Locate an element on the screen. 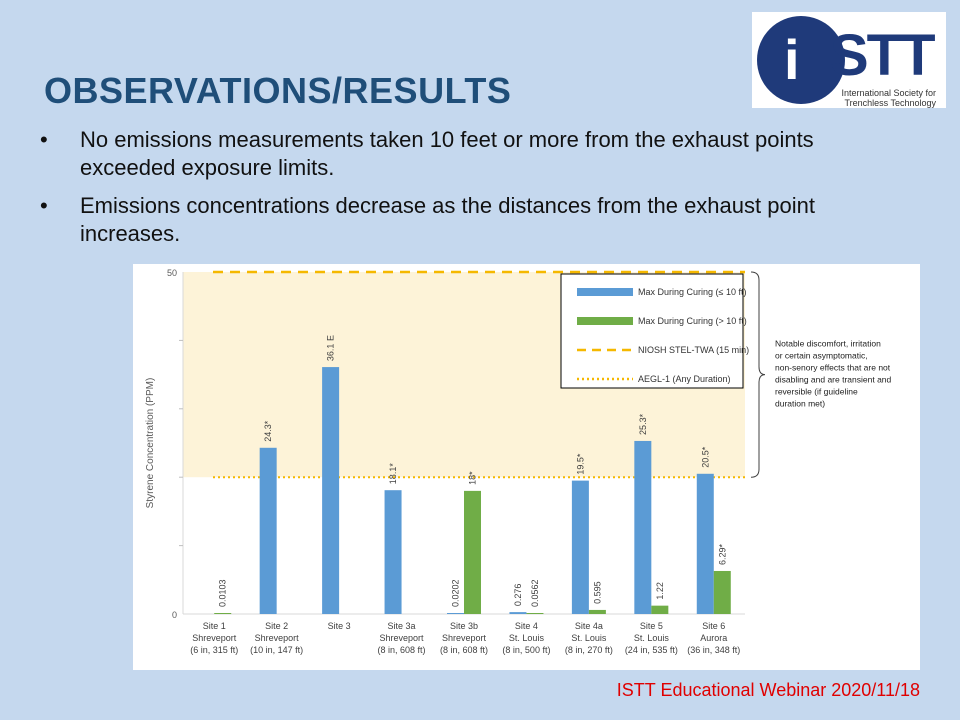 The height and width of the screenshot is (720, 960). data-label: 18* is located at coordinates (473, 478).